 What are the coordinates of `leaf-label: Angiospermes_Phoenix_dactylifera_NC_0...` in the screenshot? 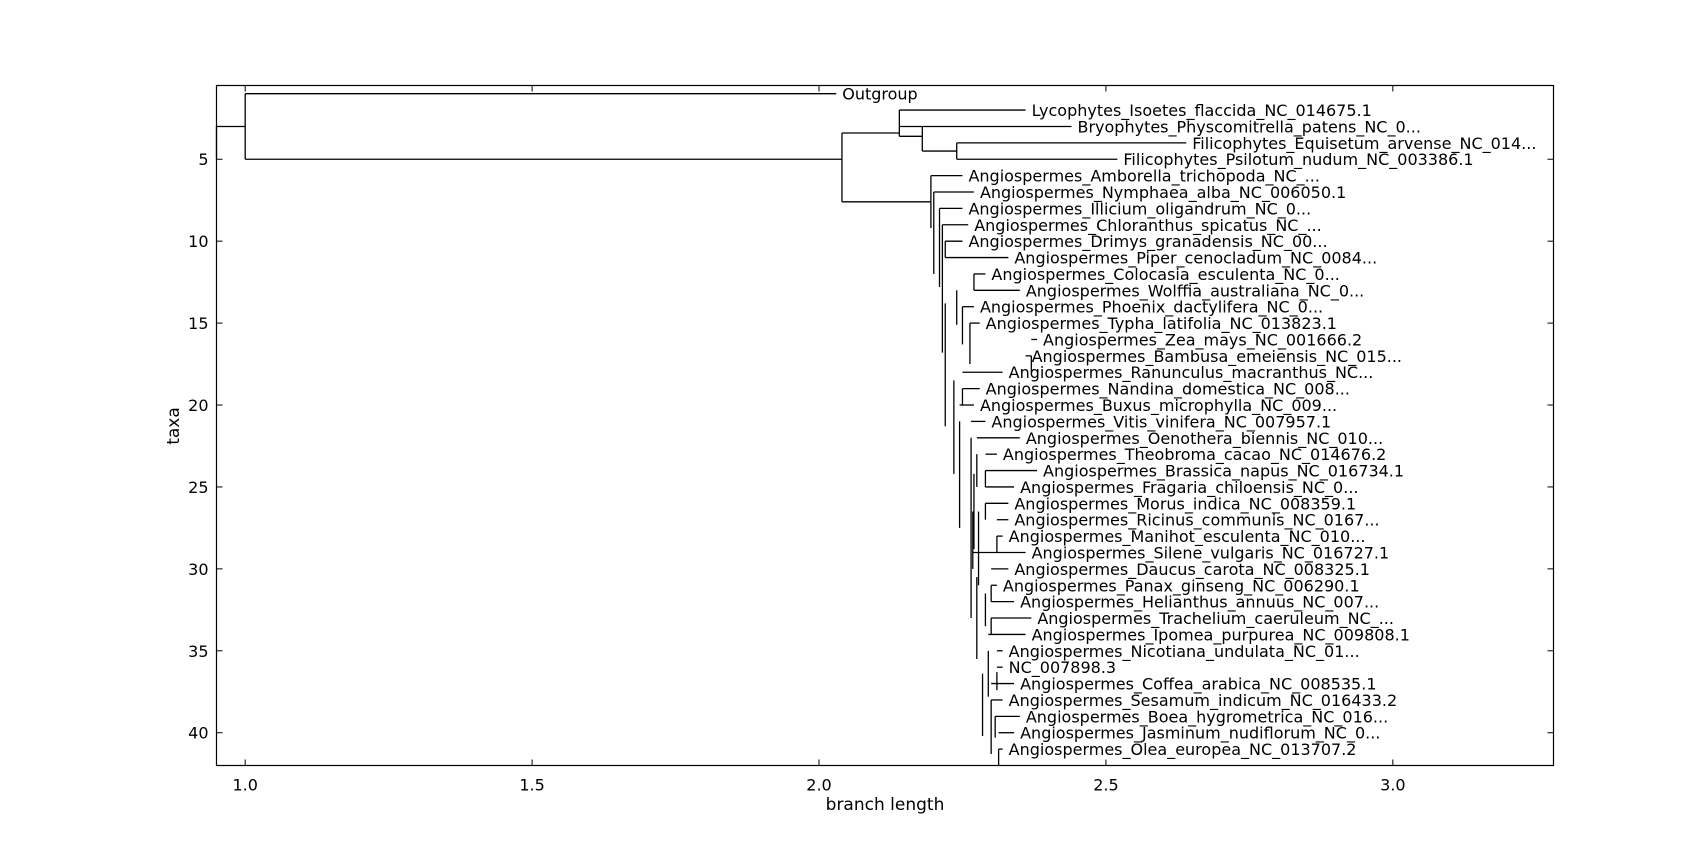 It's located at (1151, 308).